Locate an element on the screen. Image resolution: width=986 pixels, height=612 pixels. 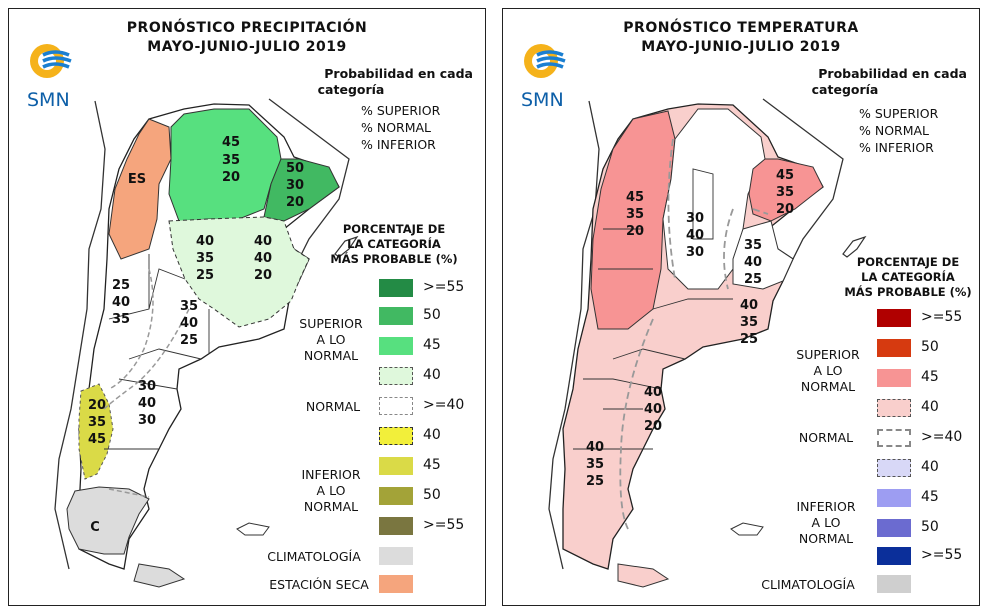
nw-normal-value: 35 is located at coordinates (635, 214).